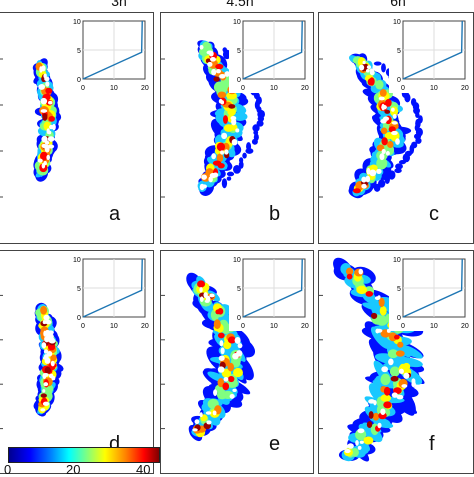 Image resolution: width=474 pixels, height=477 pixels. Describe the element at coordinates (275, 444) in the screenshot. I see `panel-label: e` at that location.